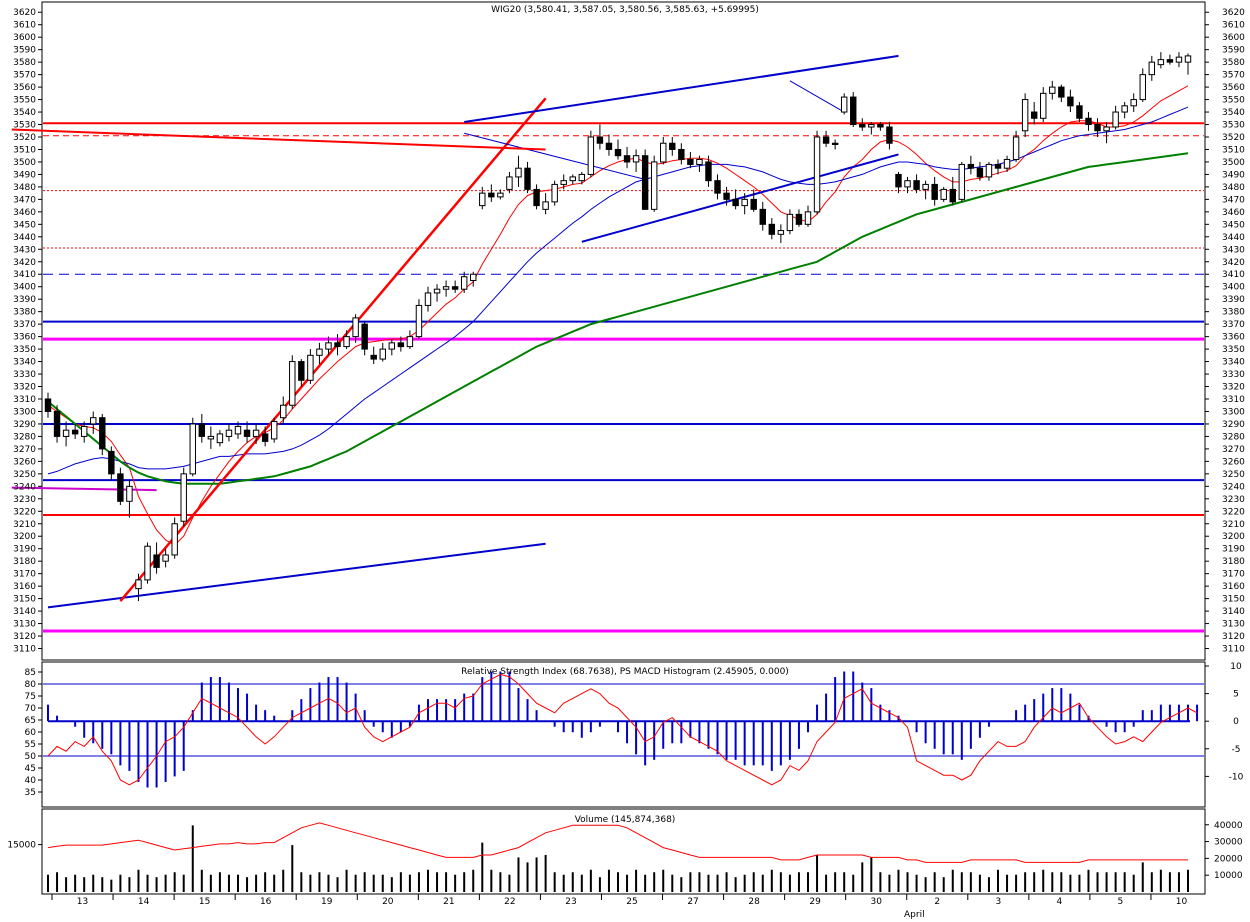 Image resolution: width=1250 pixels, height=922 pixels. Describe the element at coordinates (24, 637) in the screenshot. I see `price-left-tick-label: 3120` at that location.